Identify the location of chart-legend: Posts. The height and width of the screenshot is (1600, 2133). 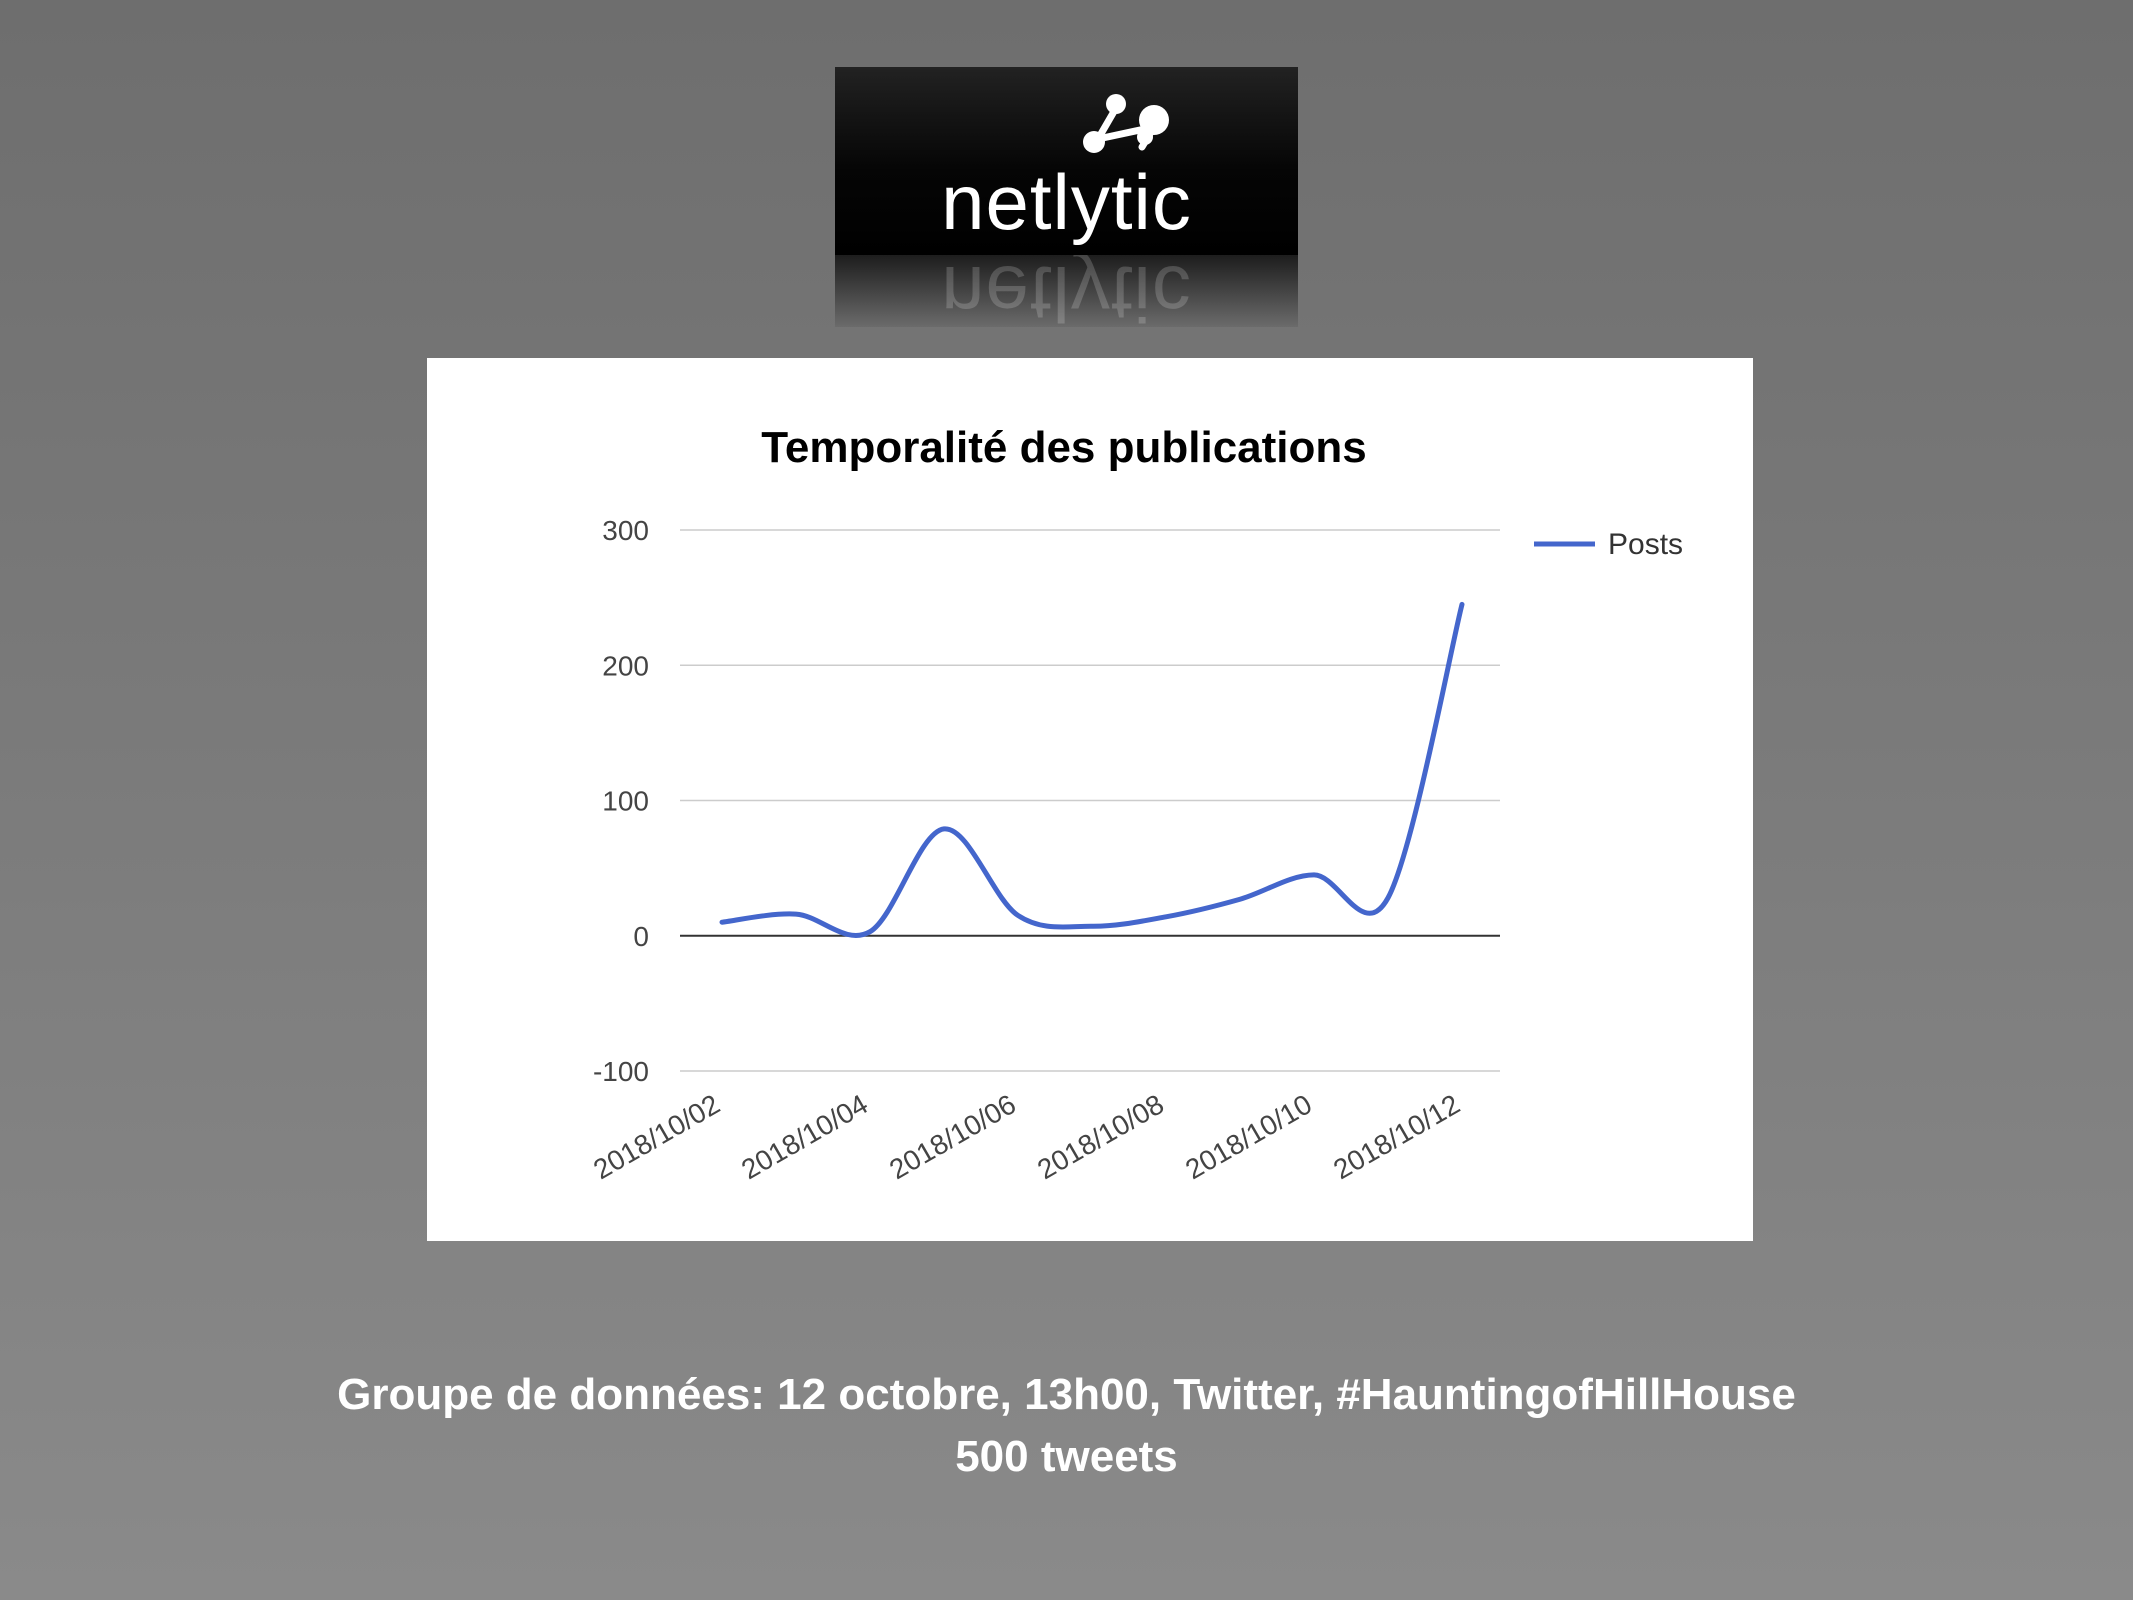
(1608, 544).